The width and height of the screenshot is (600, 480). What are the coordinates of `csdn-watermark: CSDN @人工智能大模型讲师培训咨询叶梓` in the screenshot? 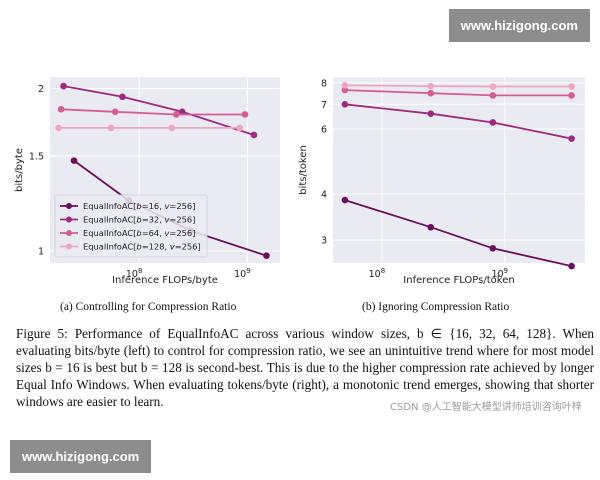 It's located at (486, 407).